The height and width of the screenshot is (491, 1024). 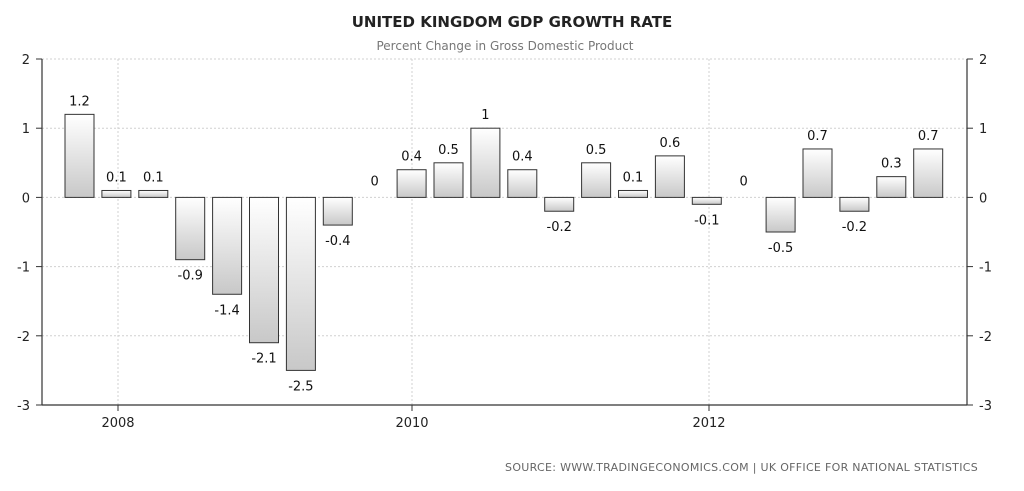 I want to click on bar-value-label: 0.3, so click(x=891, y=164).